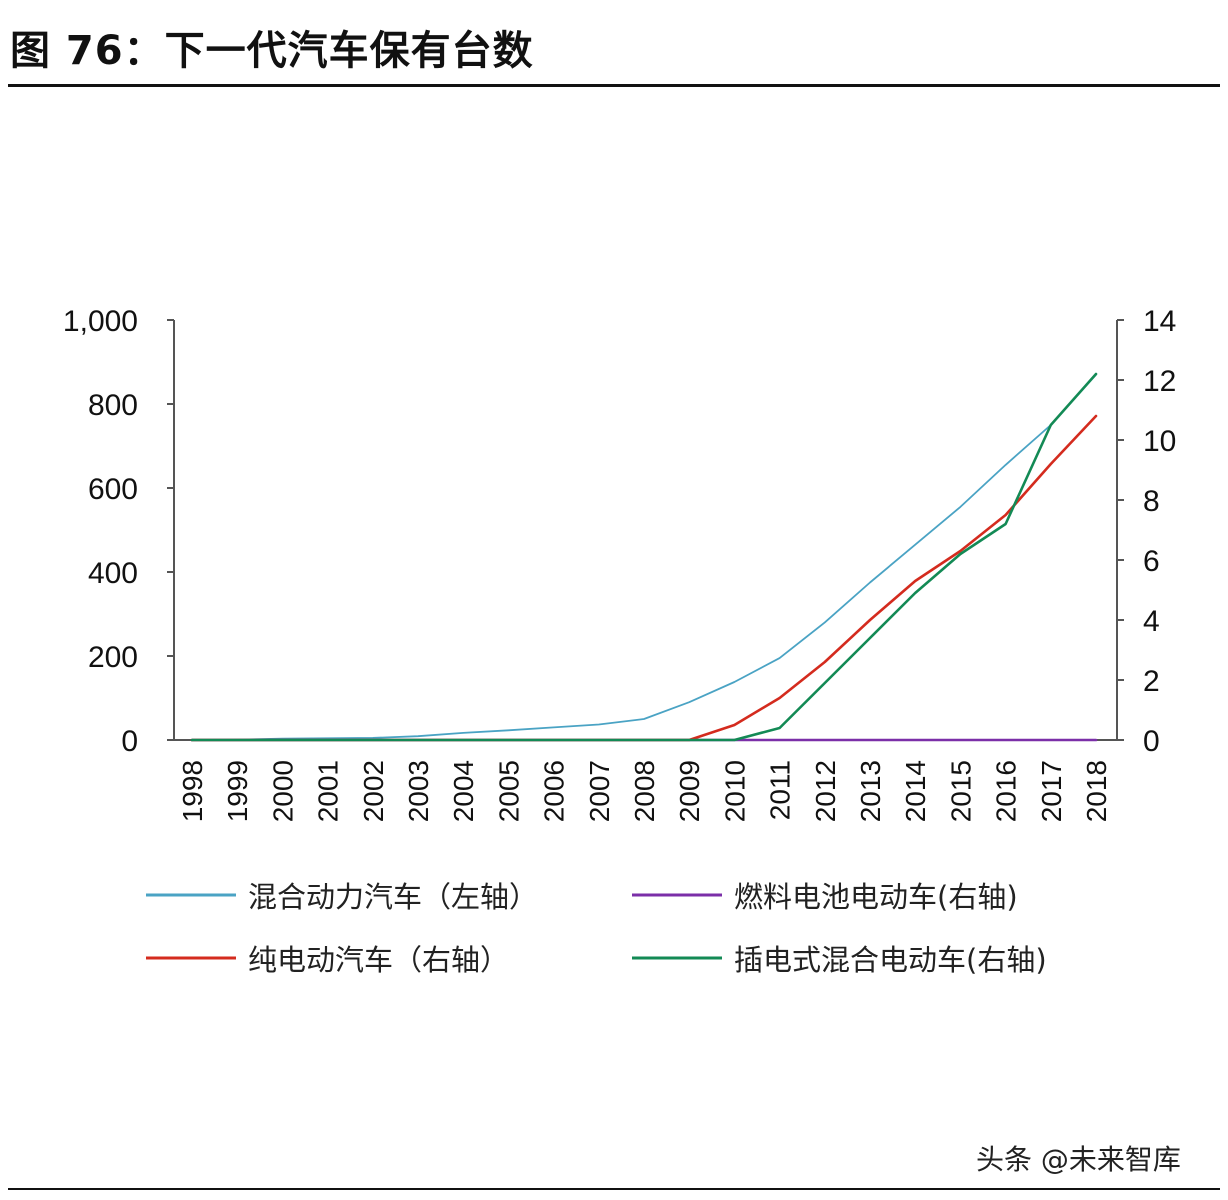 The height and width of the screenshot is (1200, 1228). Describe the element at coordinates (237, 791) in the screenshot. I see `x-tick-label: 1999` at that location.